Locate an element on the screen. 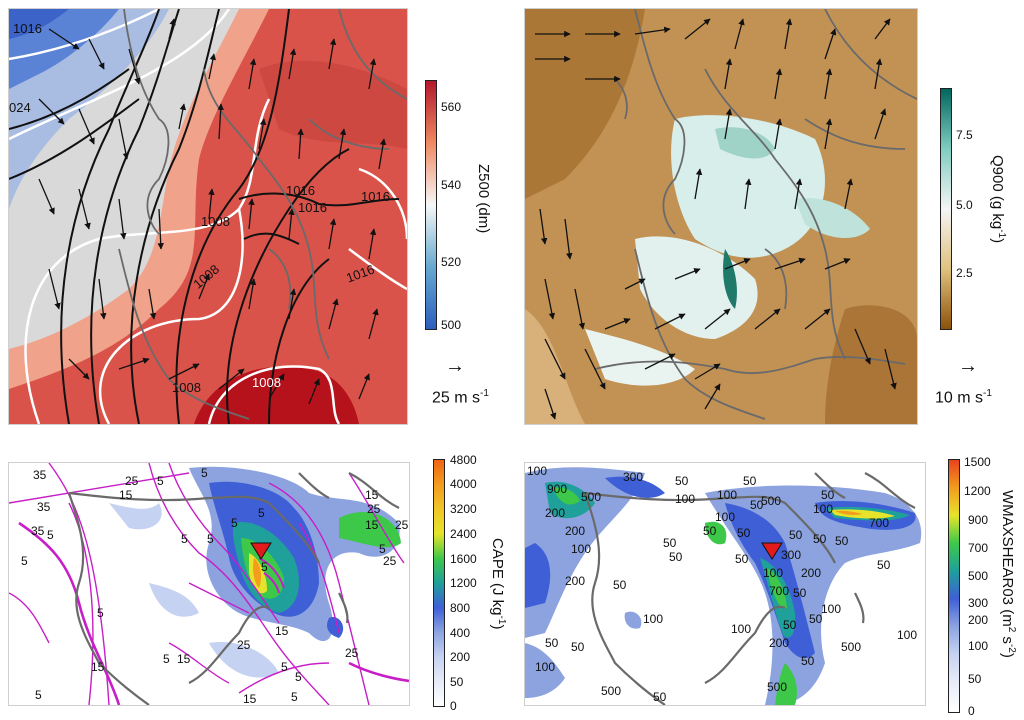 Image resolution: width=1024 pixels, height=720 pixels. q900-vector-key-sup: -1 is located at coordinates (987, 393).